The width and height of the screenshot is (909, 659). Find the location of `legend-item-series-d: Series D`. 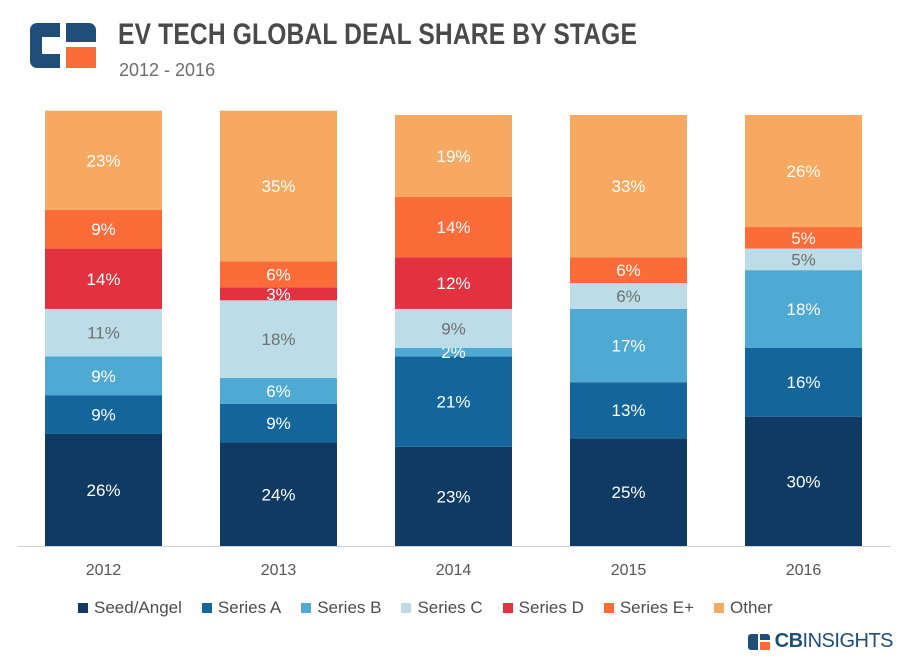

legend-item-series-d: Series D is located at coordinates (543, 608).